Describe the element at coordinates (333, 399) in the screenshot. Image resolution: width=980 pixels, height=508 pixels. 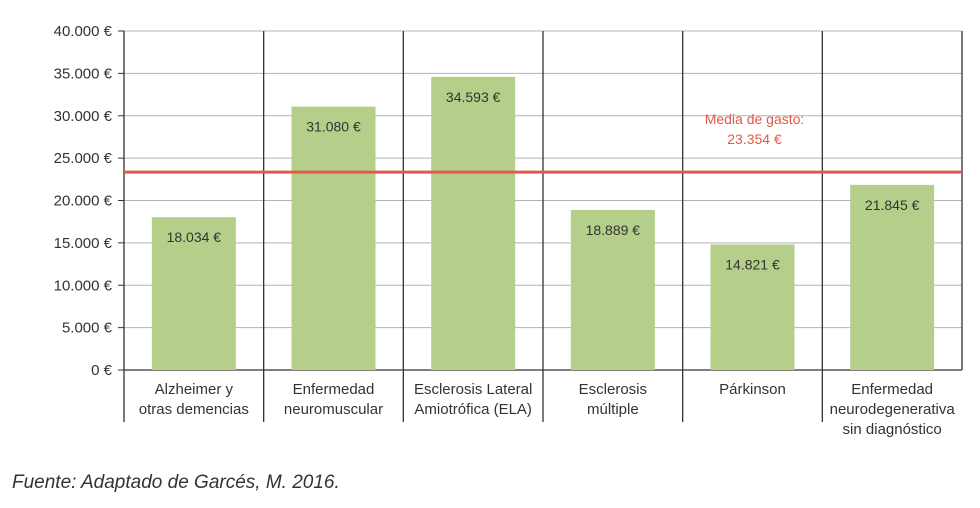
I see `category-label: Enfermedad neuromuscular` at that location.